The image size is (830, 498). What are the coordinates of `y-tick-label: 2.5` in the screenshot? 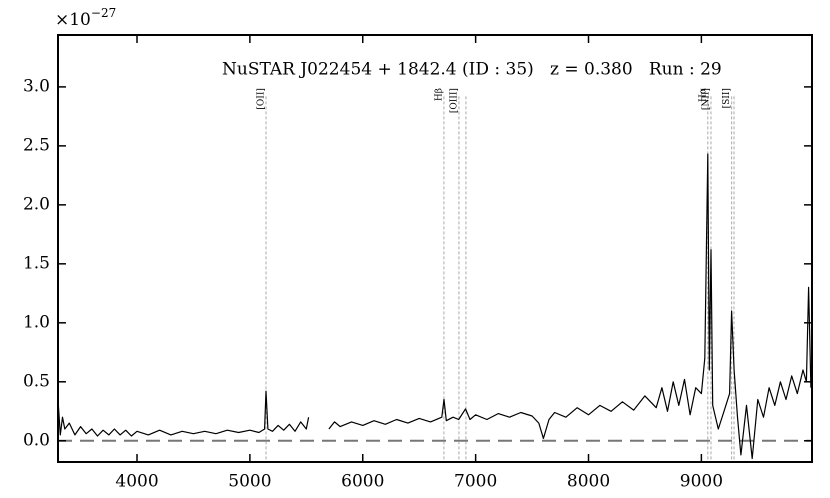 It's located at (36, 145).